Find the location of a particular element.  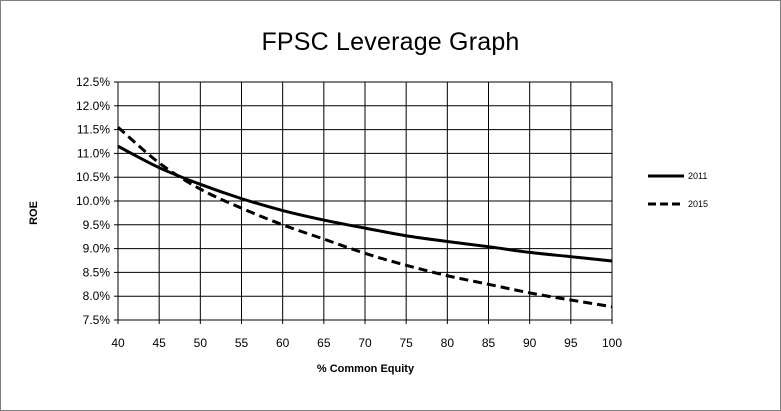

y-tick-label: 9.5% is located at coordinates (97, 225).